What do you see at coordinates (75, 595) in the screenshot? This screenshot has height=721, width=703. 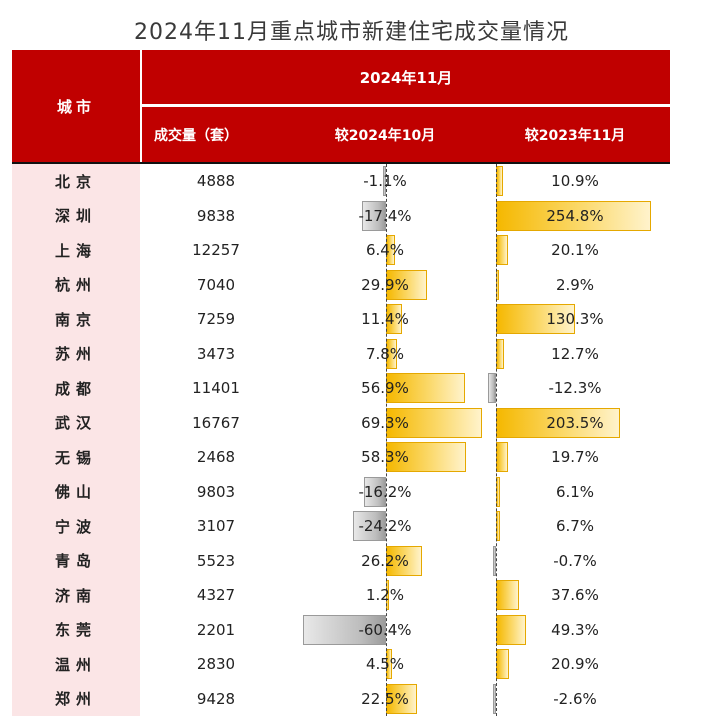 I see `city-name: 济南` at bounding box center [75, 595].